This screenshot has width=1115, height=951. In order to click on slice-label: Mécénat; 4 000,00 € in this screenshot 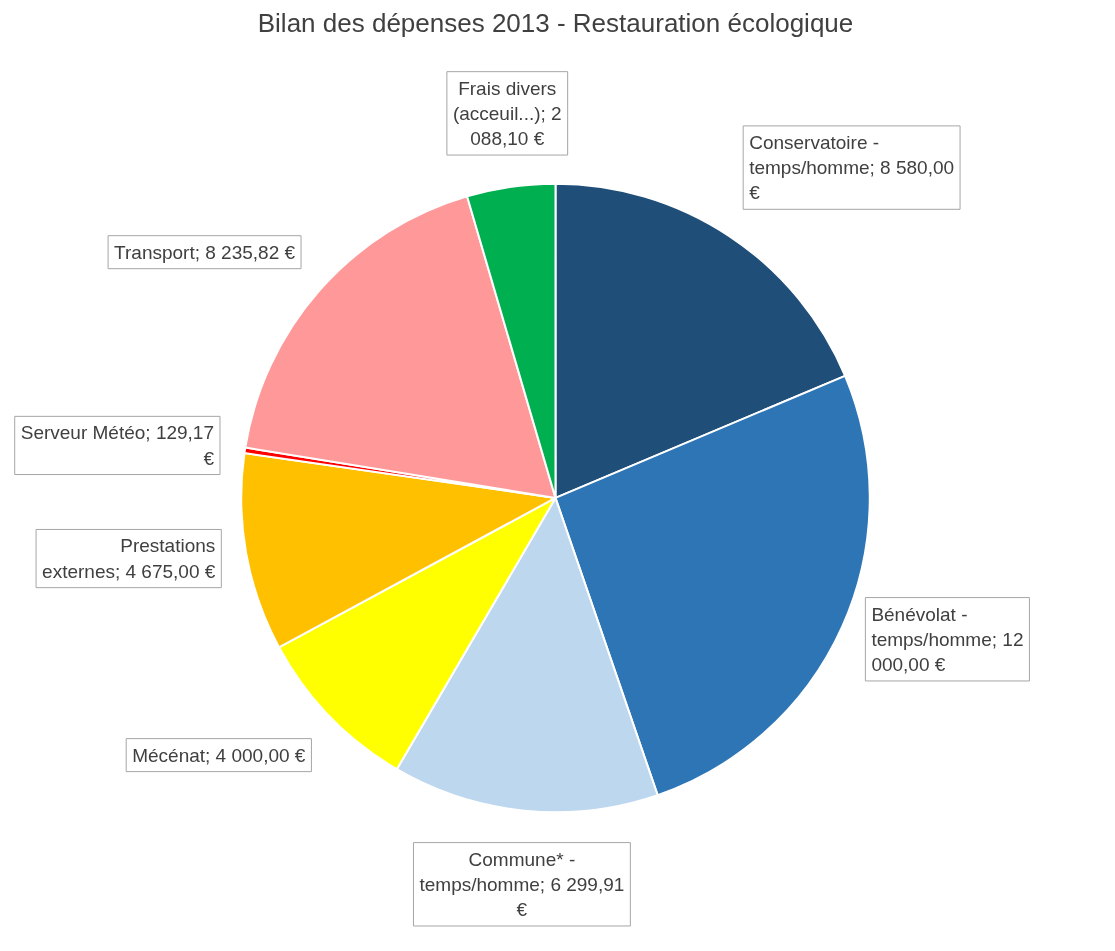, I will do `click(219, 755)`.